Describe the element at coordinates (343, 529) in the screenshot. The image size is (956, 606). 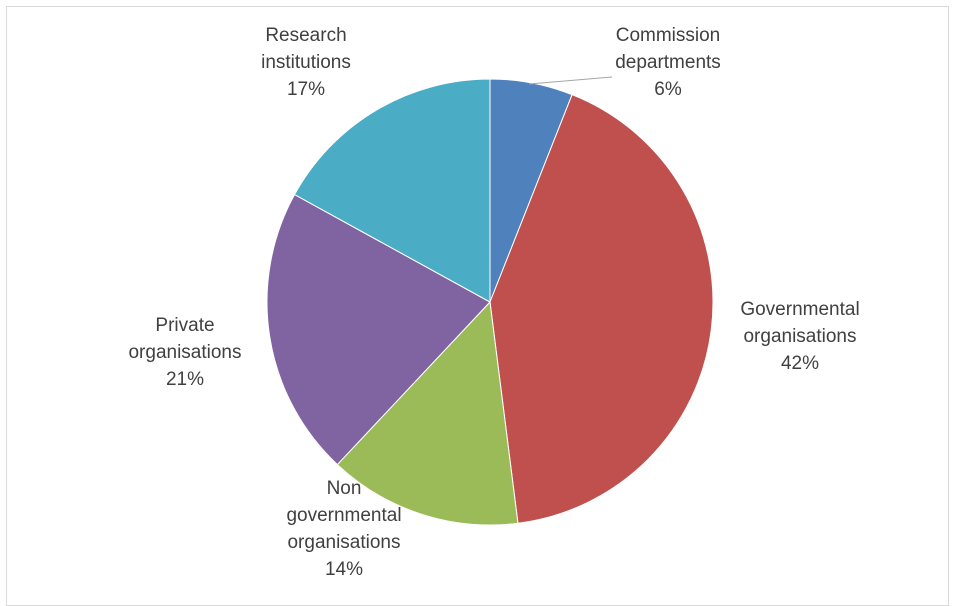
I see `slice-label-non-governmental-organisations: Non governmental organisations 14%` at that location.